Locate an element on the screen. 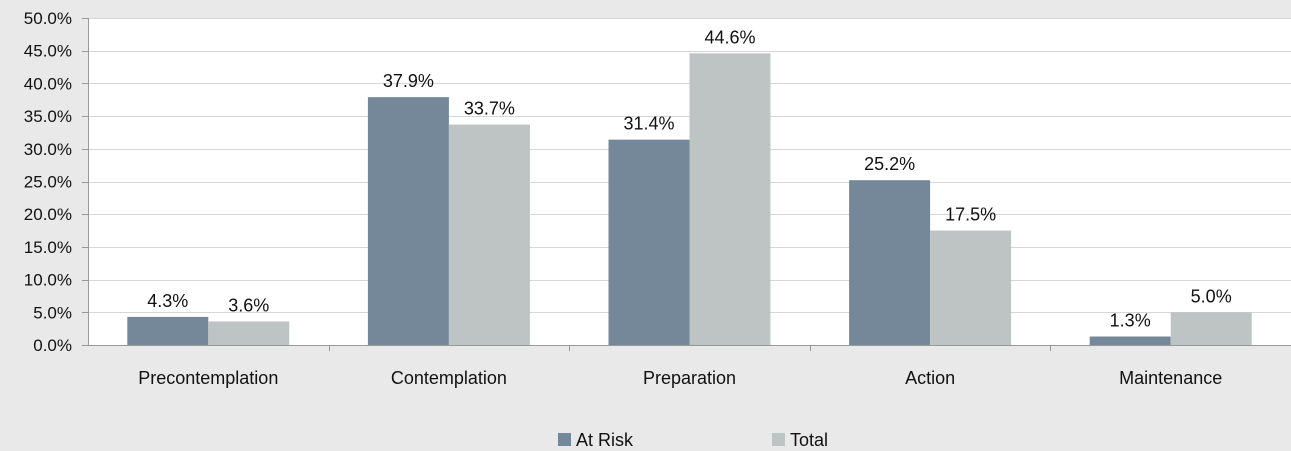  y-tick-label: 20.0% is located at coordinates (48, 214).